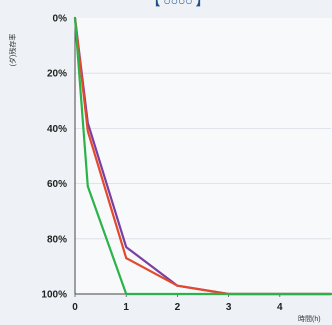  I want to click on y-tick-label: 20%, so click(57, 74).